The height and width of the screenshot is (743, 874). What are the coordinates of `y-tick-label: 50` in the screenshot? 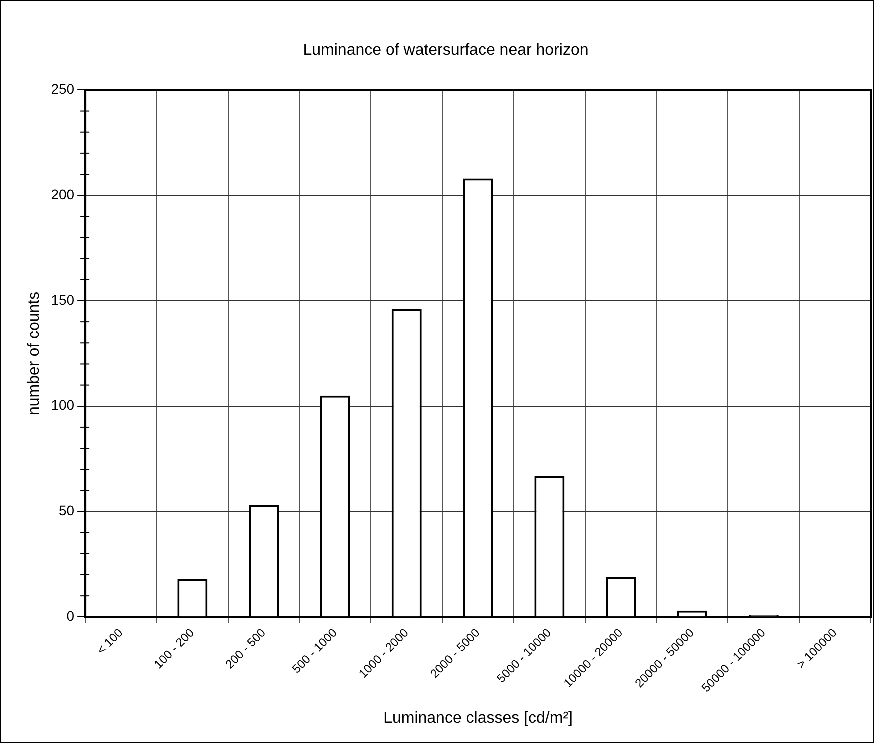 It's located at (66, 510).